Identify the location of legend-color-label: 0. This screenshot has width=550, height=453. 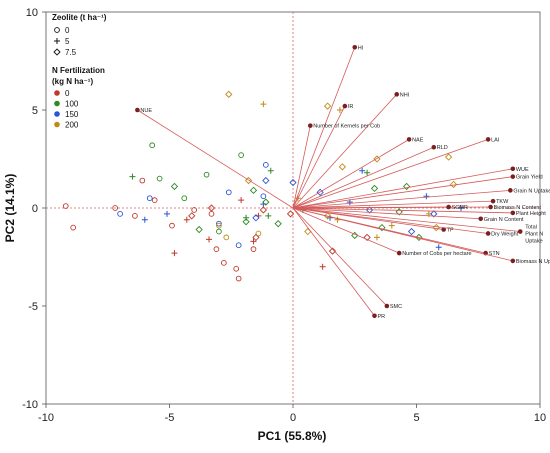
(67, 93).